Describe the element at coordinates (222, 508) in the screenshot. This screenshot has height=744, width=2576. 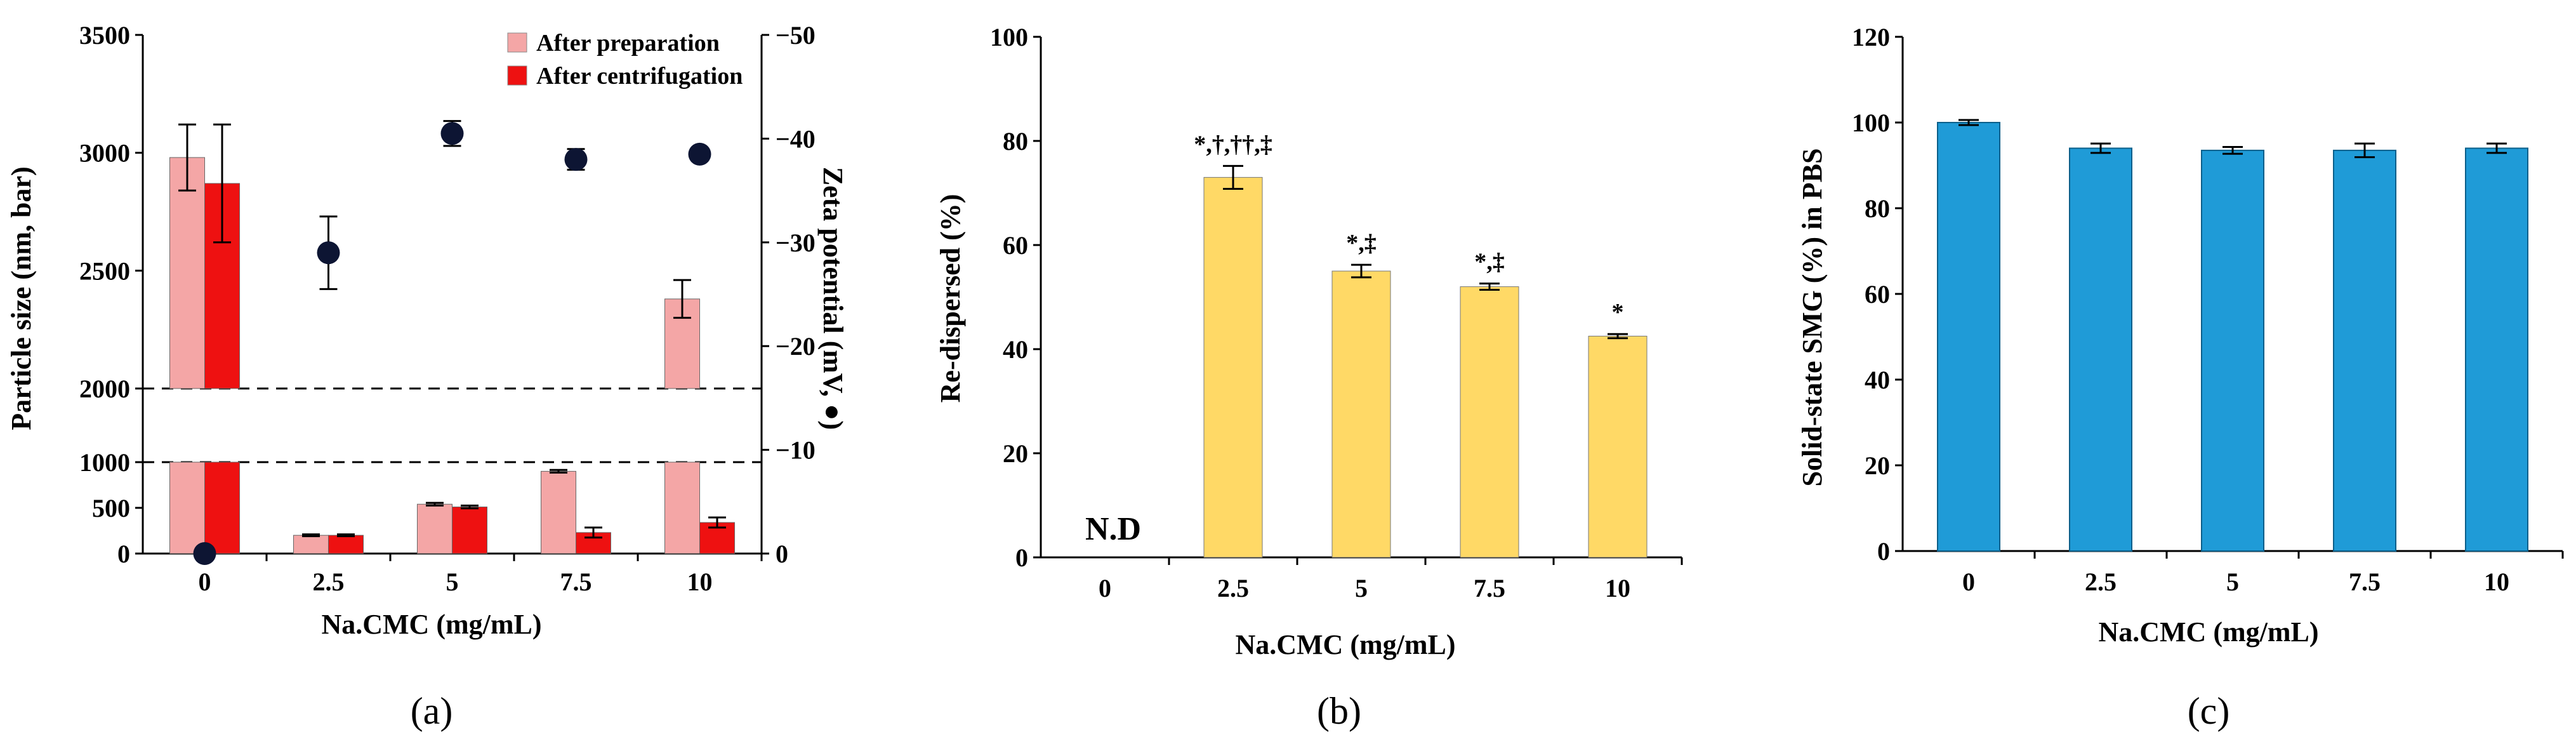
I see `panel-a-bar-after-centrifugation-lower` at that location.